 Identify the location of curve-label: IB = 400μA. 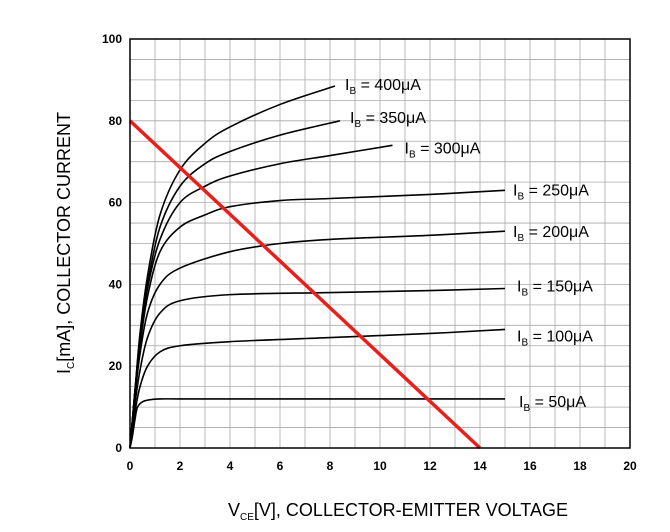
(383, 87).